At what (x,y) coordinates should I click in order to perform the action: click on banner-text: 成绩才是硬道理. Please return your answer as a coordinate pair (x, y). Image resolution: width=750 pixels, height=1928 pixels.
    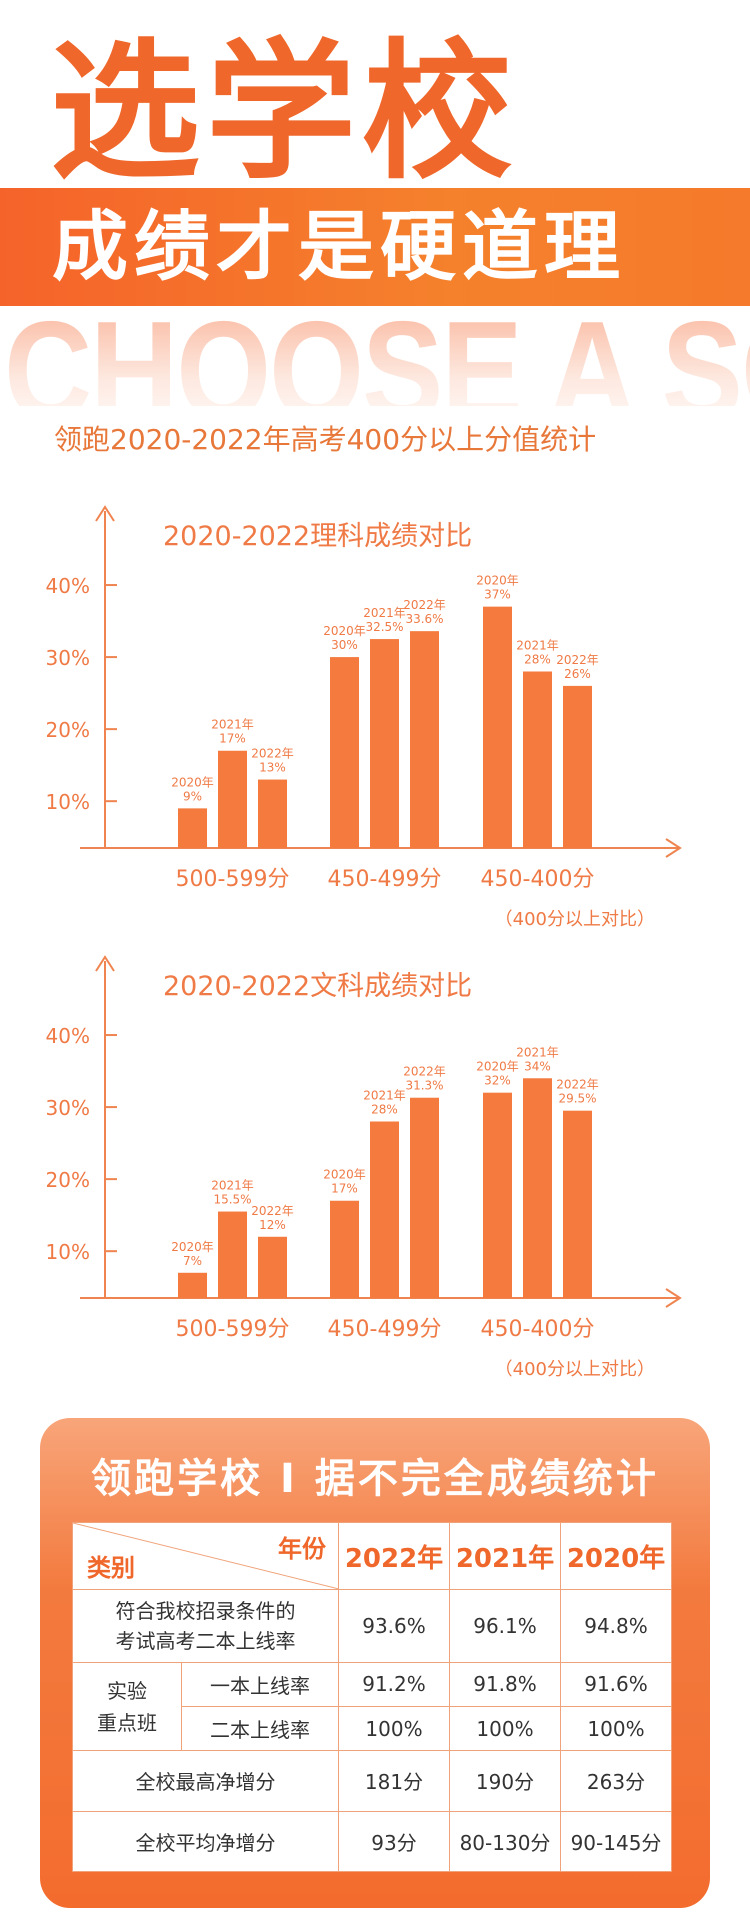
    Looking at the image, I should click on (339, 246).